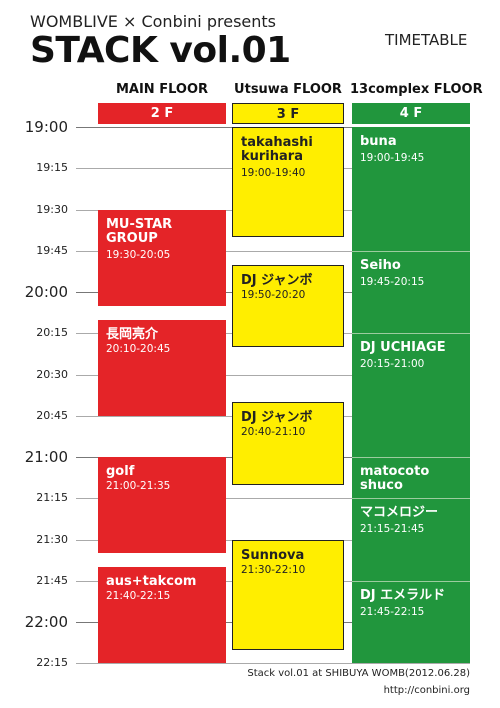 This screenshot has width=500, height=708. Describe the element at coordinates (132, 334) in the screenshot. I see `act-name: 長岡亮介` at that location.